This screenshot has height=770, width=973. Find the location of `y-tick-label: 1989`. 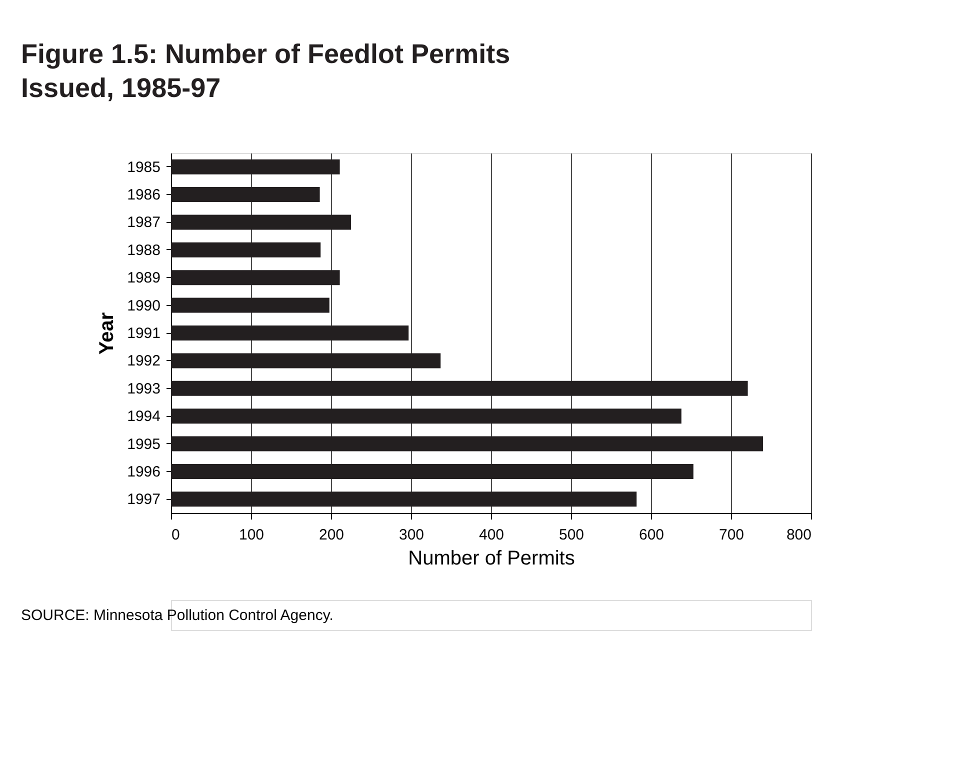

y-tick-label: 1989 is located at coordinates (143, 278).